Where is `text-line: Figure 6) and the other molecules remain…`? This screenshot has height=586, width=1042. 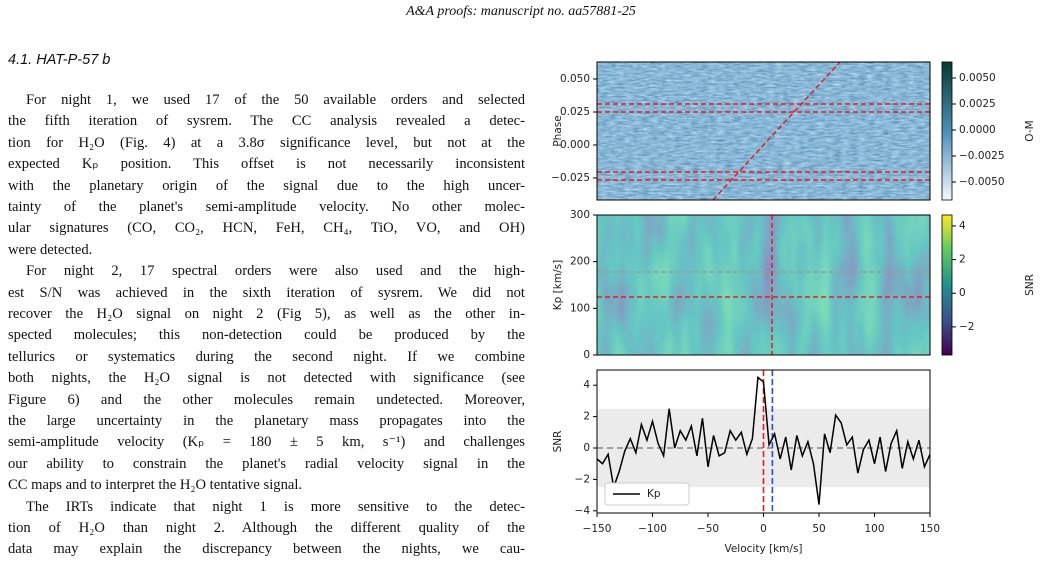 text-line: Figure 6) and the other molecules remain… is located at coordinates (266, 399).